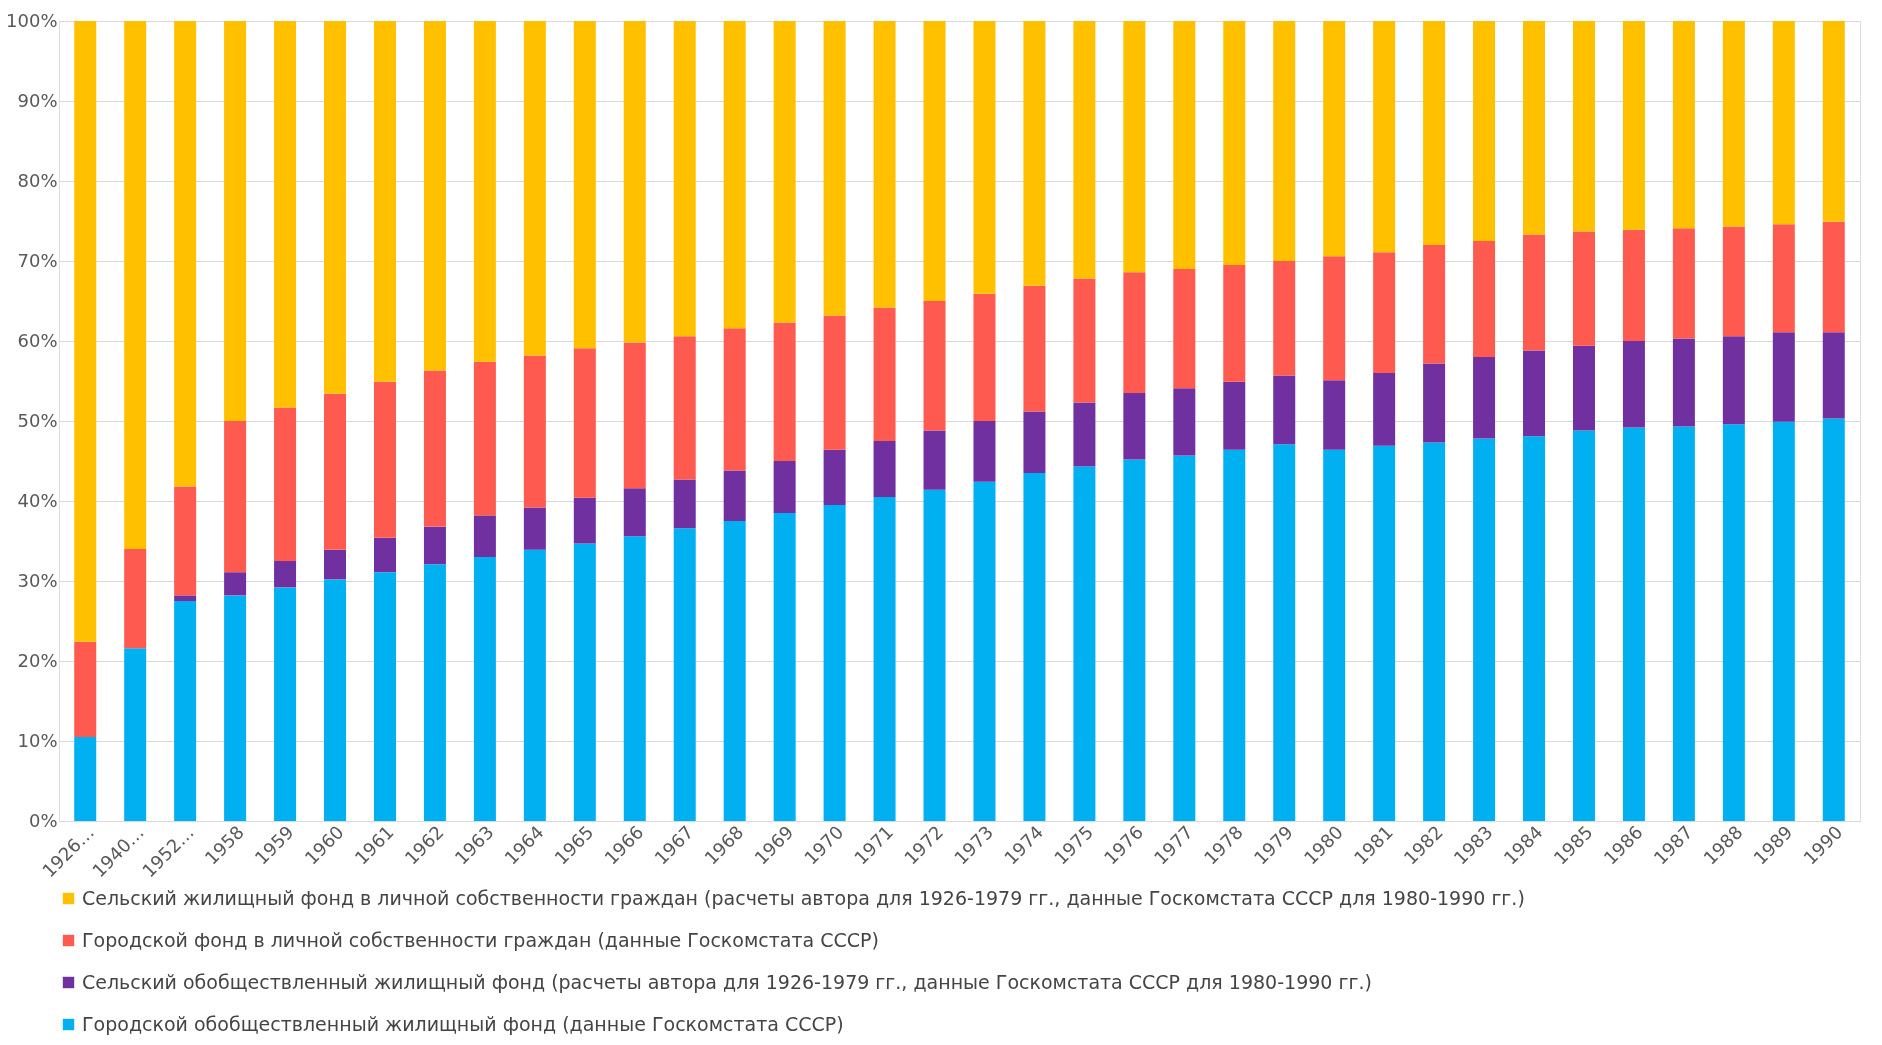 This screenshot has width=1882, height=1045. What do you see at coordinates (480, 939) in the screenshot?
I see `legend-label: Городской фонд в личной собственности граждан (данные Госкомстата СССР)` at bounding box center [480, 939].